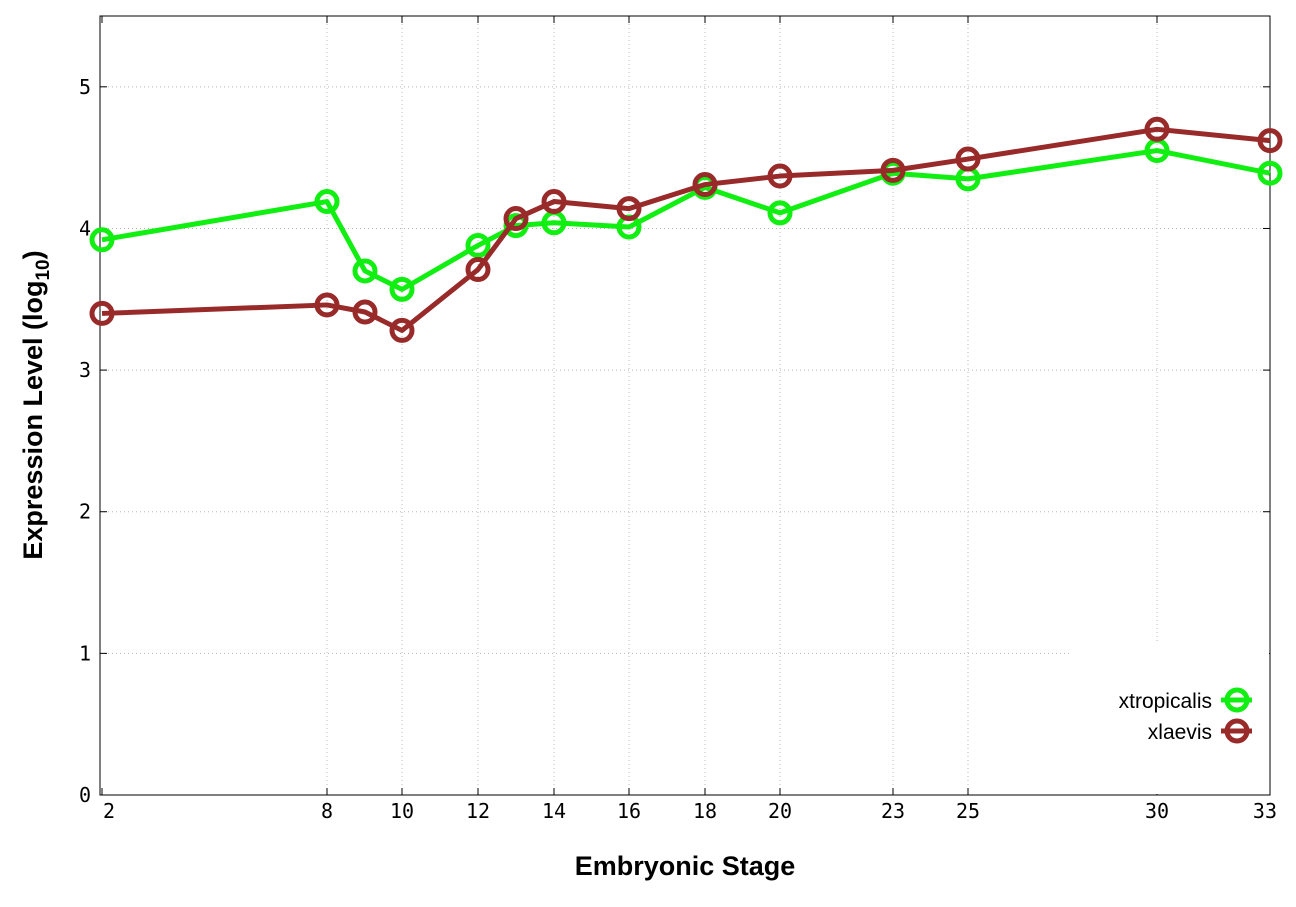  Describe the element at coordinates (33, 254) in the screenshot. I see `y-axis-title-close: )` at that location.